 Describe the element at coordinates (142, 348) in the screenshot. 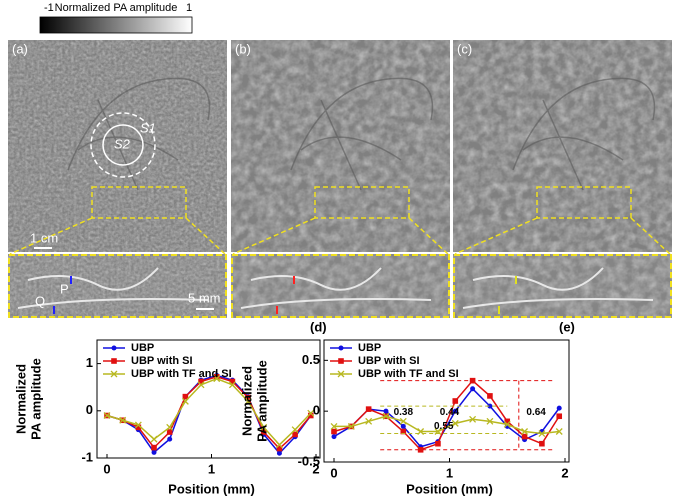

I see `legend-label: UBP` at that location.